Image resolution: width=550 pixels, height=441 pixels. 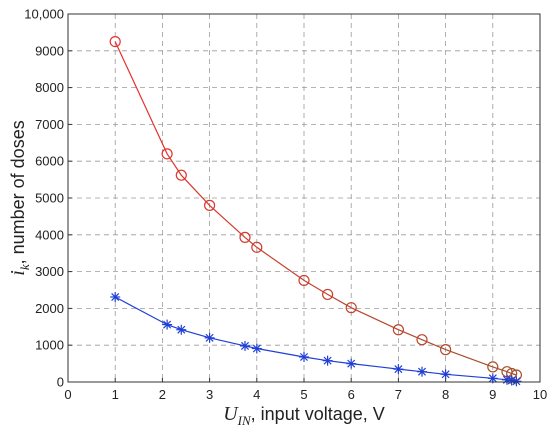 I want to click on x-tick-label: 5, so click(x=303, y=394).